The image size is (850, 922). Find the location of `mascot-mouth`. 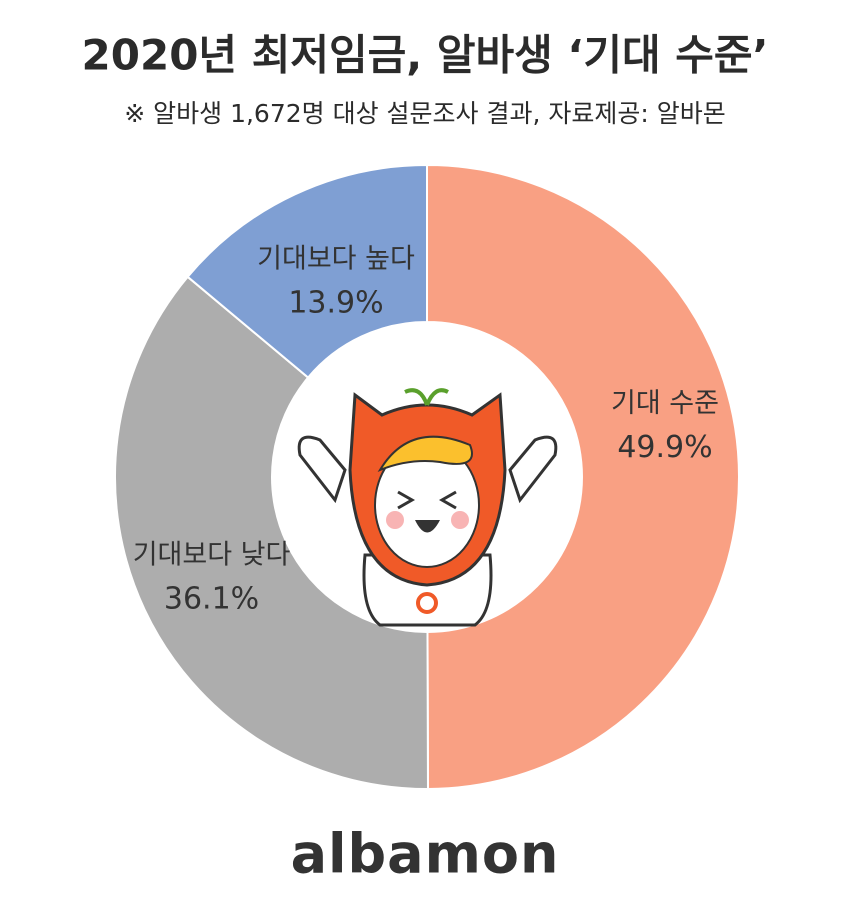

mascot-mouth is located at coordinates (427, 526).